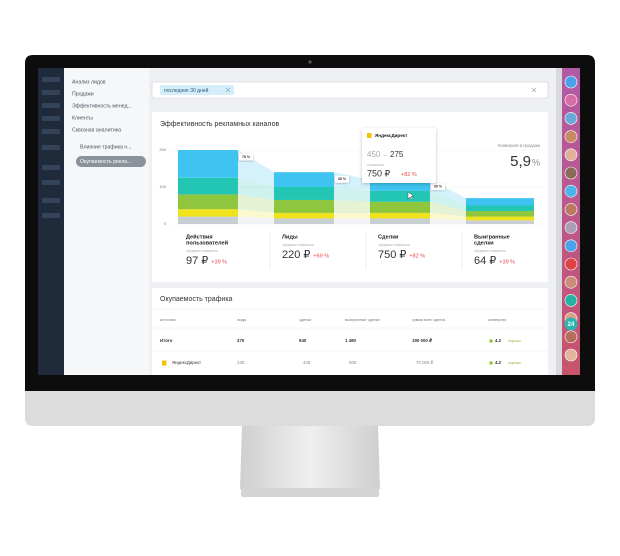  I want to click on stat-delta: +69 %, so click(321, 256).